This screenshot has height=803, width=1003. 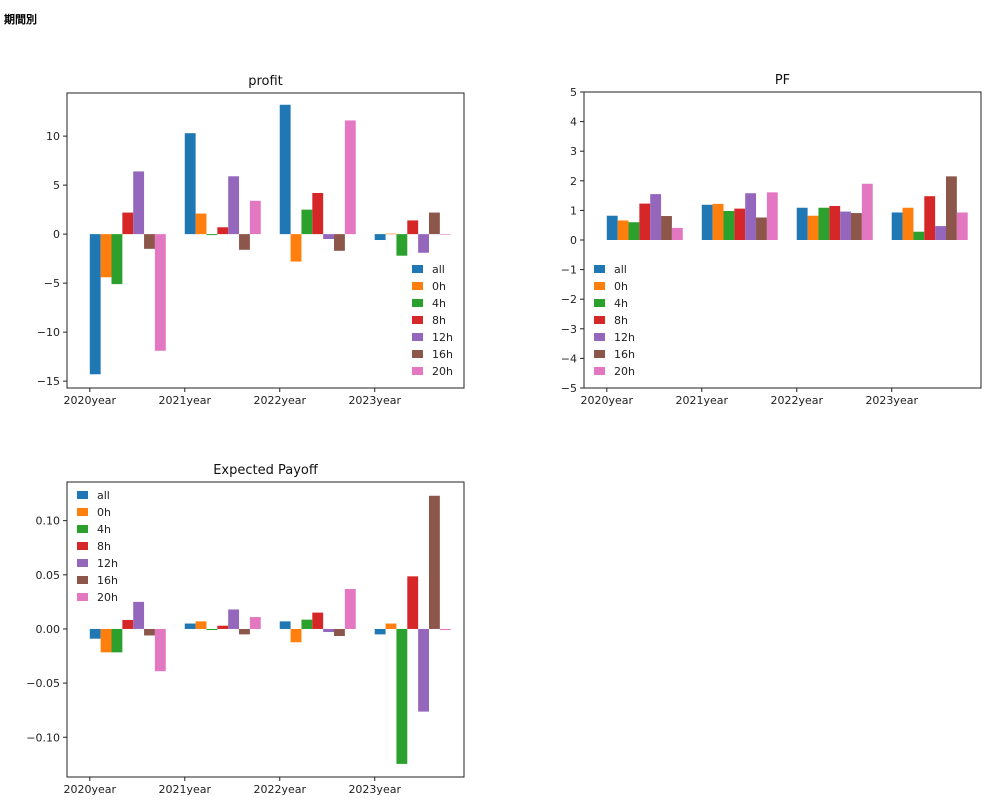 I want to click on y-tick-label: 2, so click(x=573, y=181).